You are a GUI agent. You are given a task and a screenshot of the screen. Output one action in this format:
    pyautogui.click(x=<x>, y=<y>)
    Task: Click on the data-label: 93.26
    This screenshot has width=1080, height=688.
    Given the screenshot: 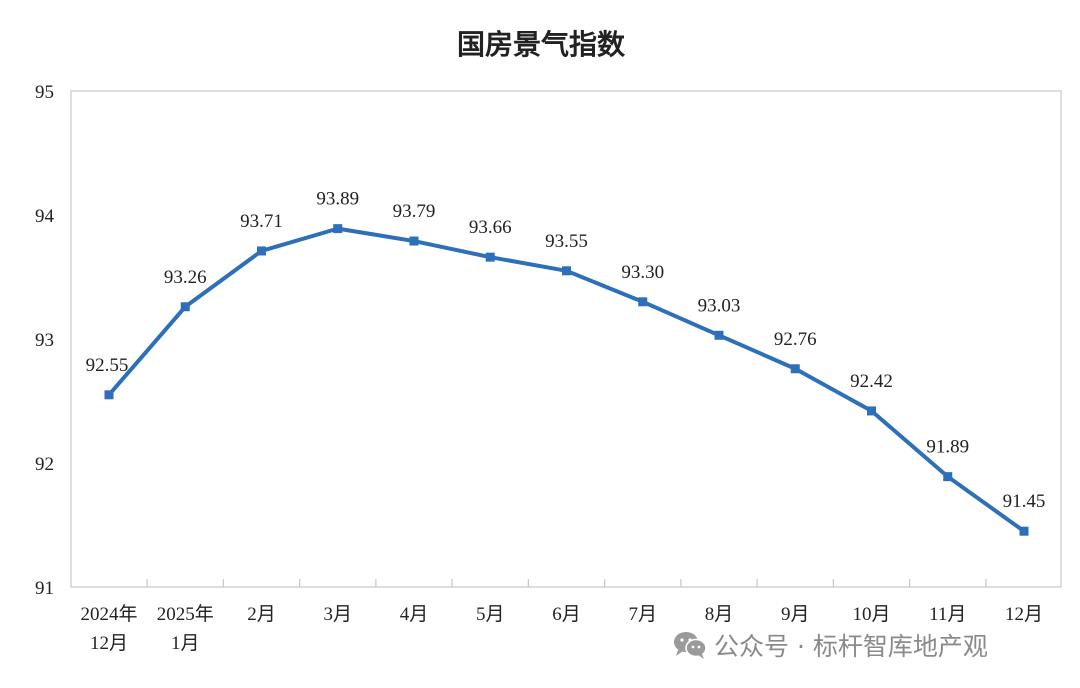 What is the action you would take?
    pyautogui.click(x=185, y=277)
    